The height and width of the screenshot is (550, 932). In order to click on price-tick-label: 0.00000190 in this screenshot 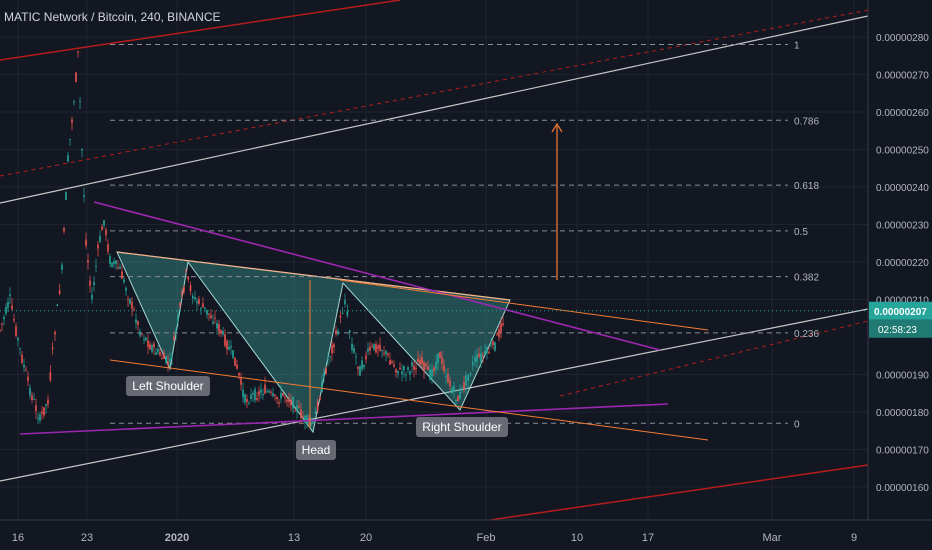, I will do `click(902, 376)`.